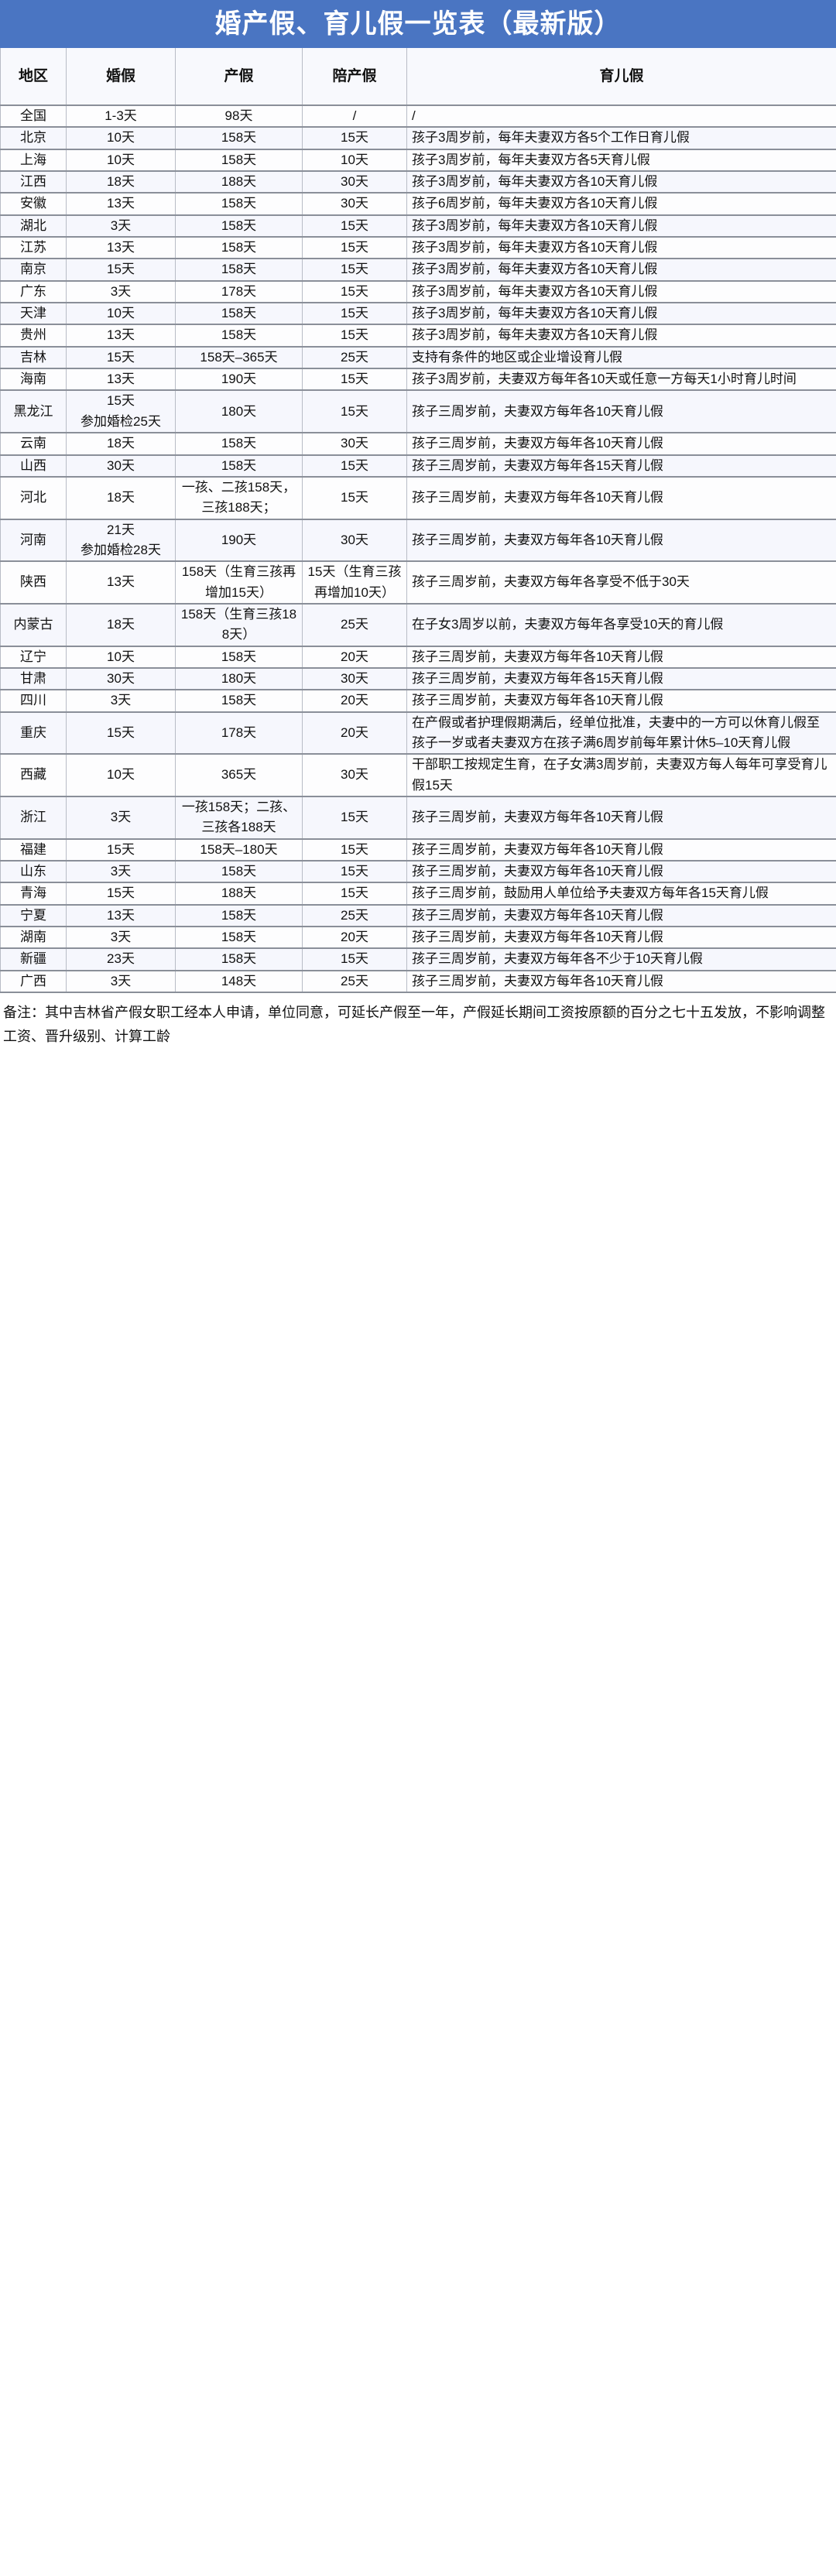 The height and width of the screenshot is (2576, 836). Describe the element at coordinates (121, 412) in the screenshot. I see `cell-marriage: 15天 参加婚检25天` at that location.